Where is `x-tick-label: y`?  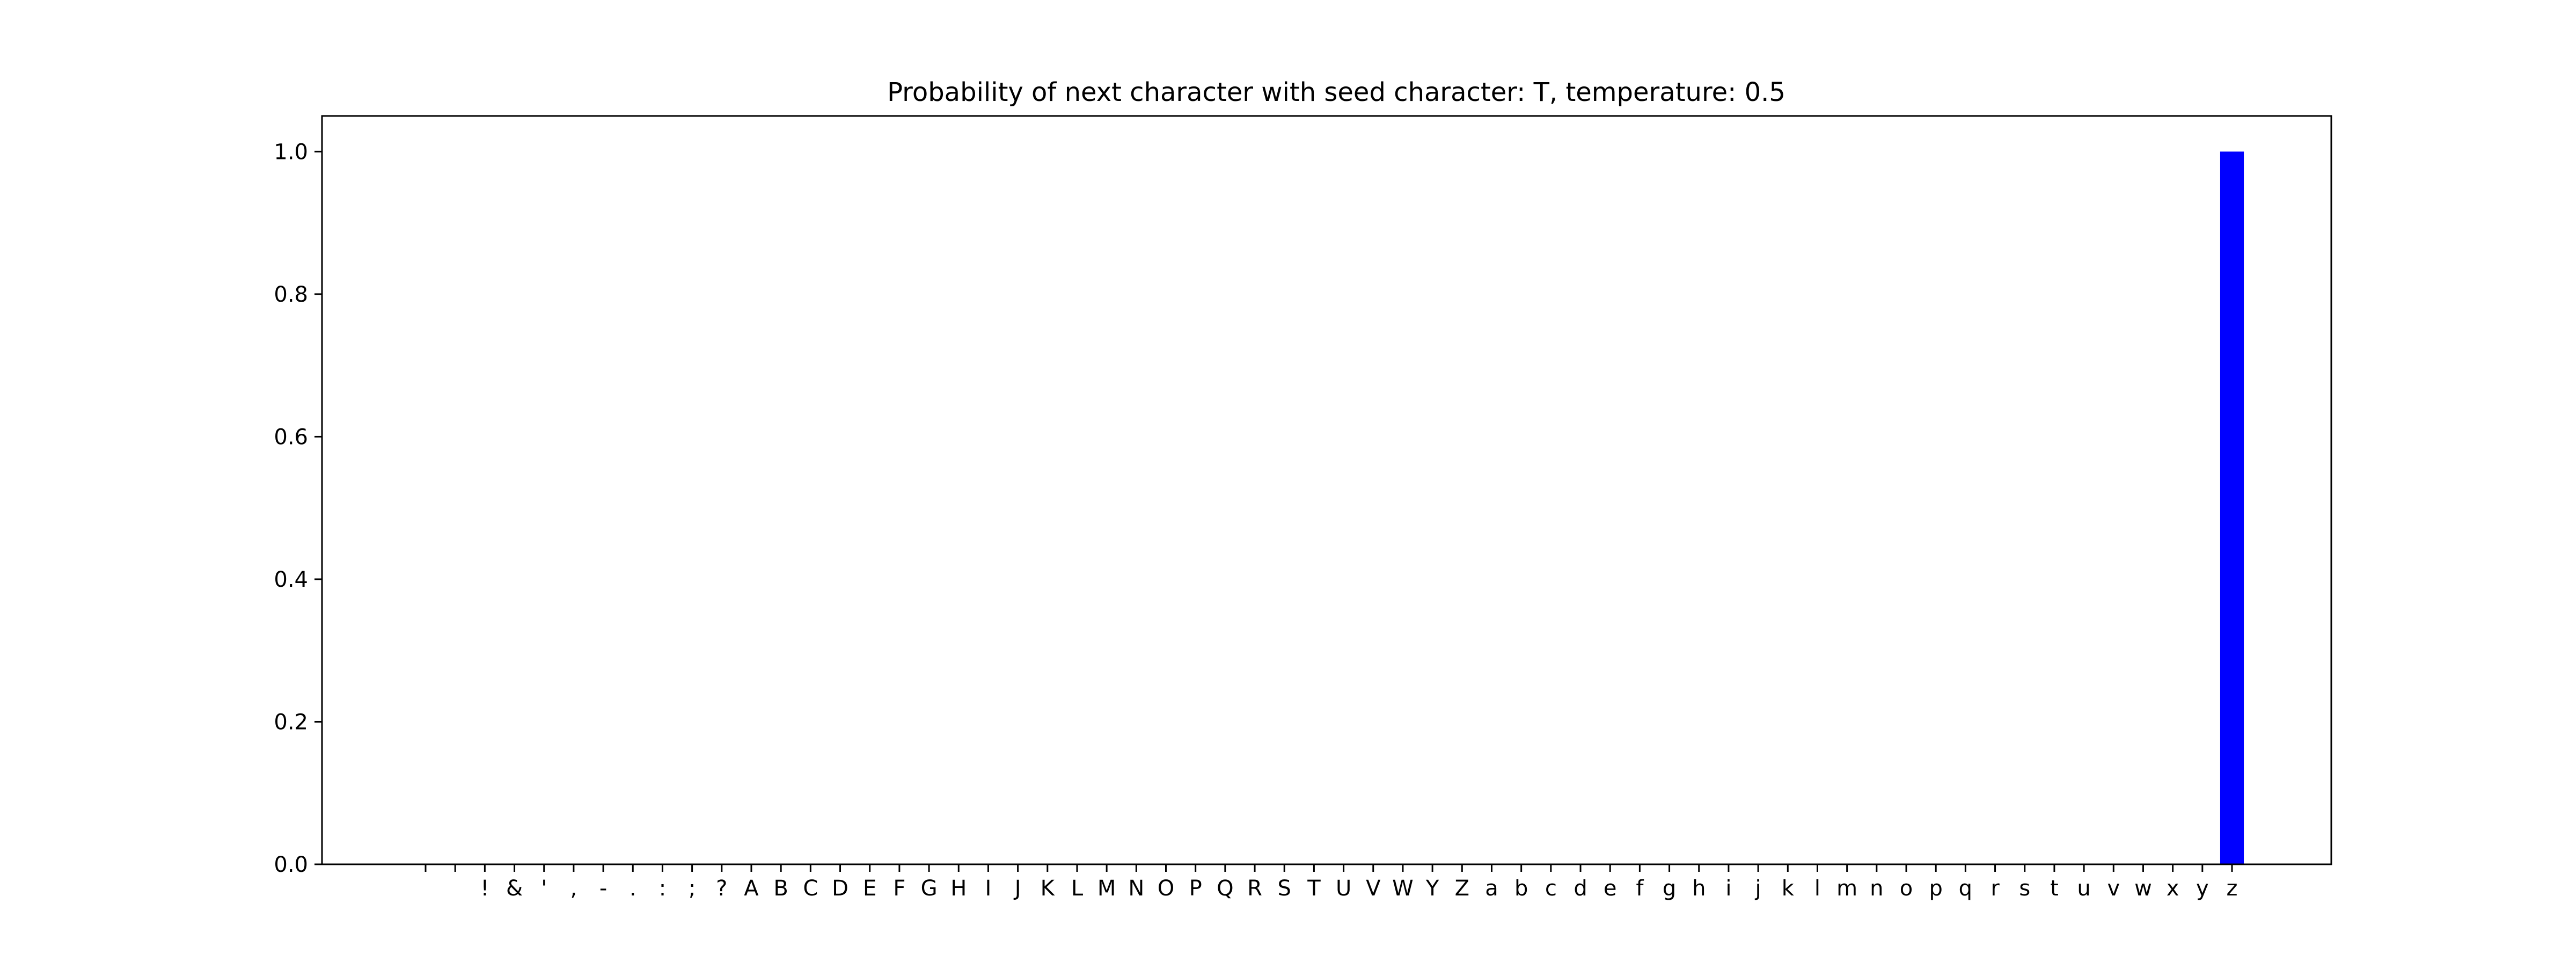
x-tick-label: y is located at coordinates (2202, 888).